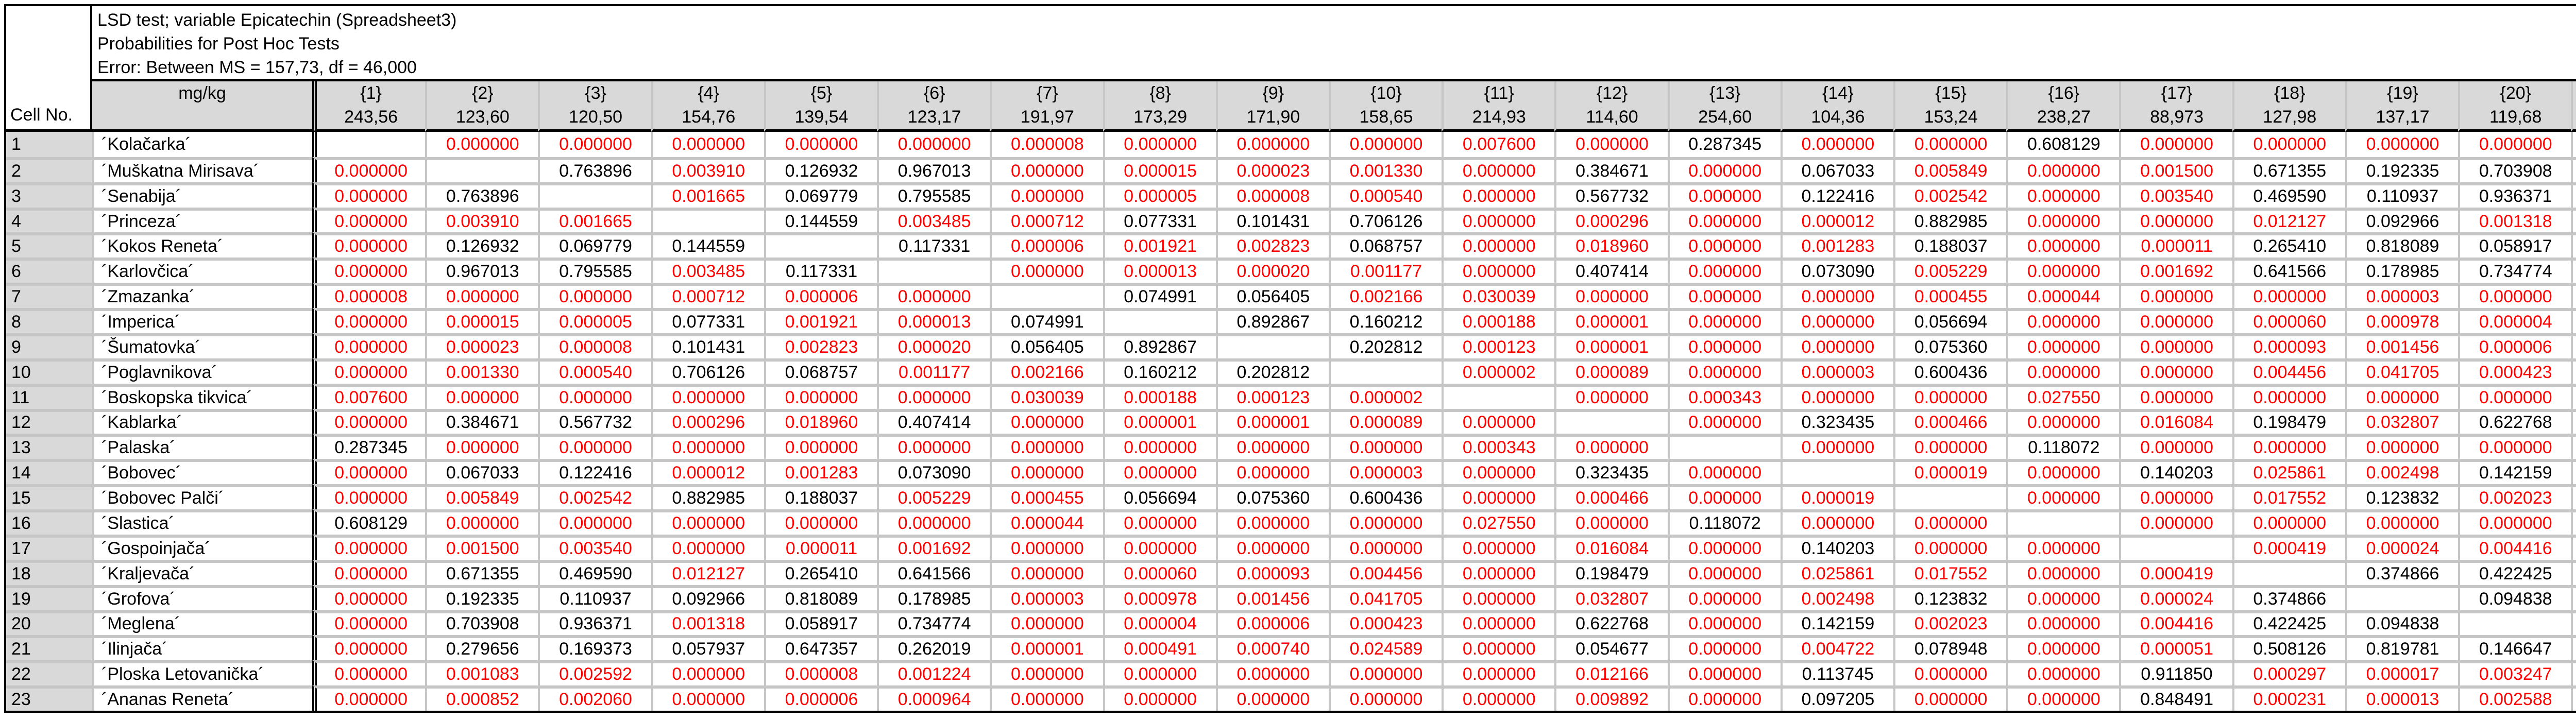  I want to click on value-cell: 0.000491, so click(2573, 321).